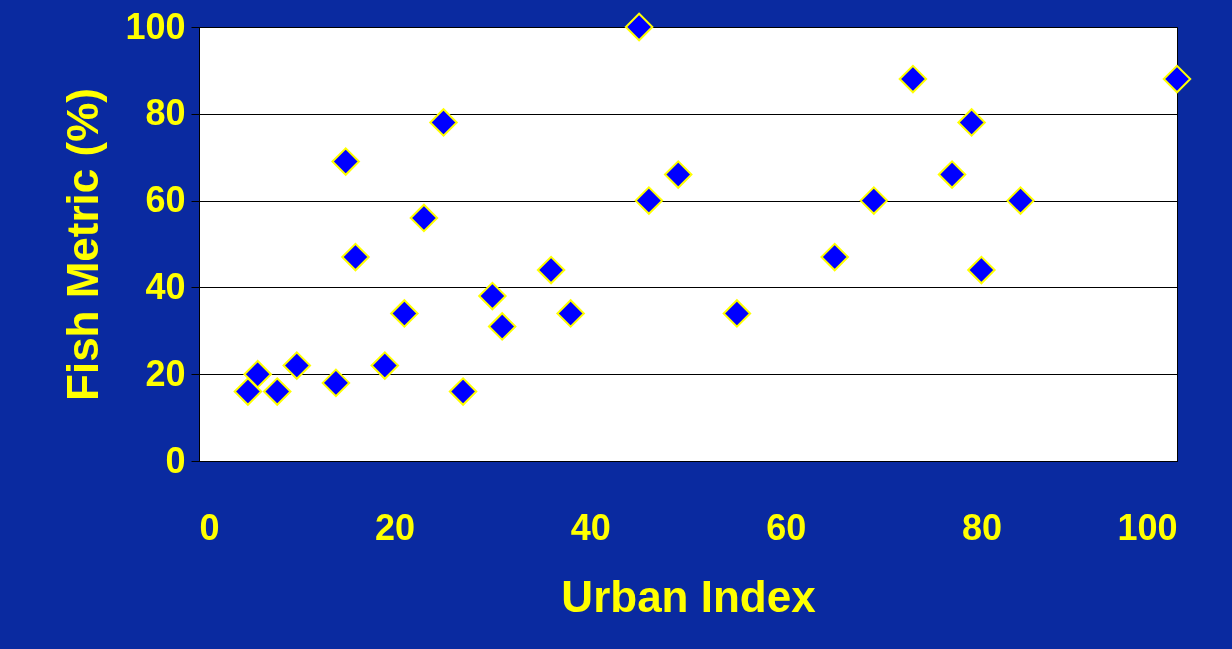 The image size is (1232, 649). I want to click on y-tick-label: 40, so click(165, 286).